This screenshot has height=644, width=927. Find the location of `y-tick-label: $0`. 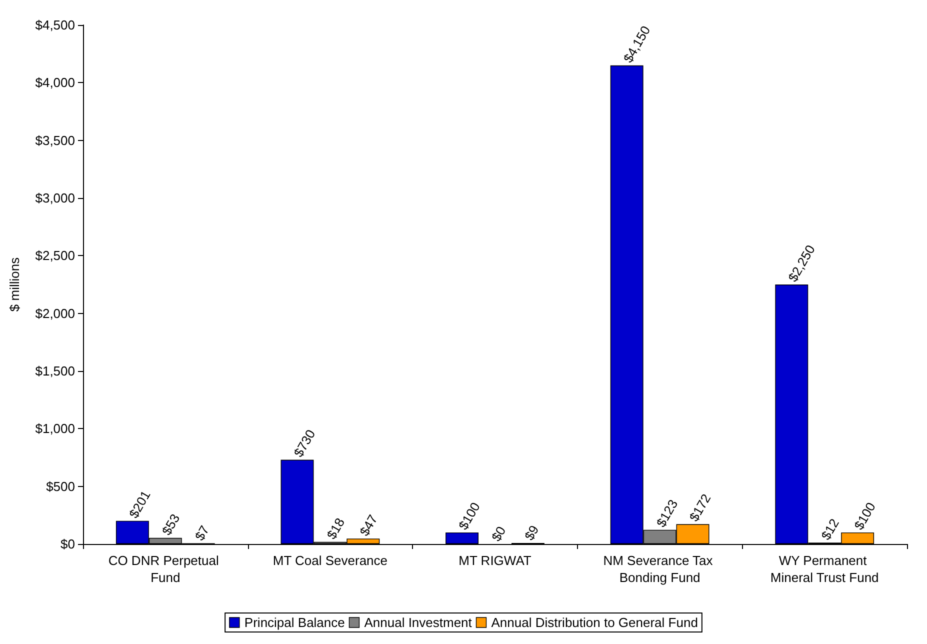

y-tick-label: $0 is located at coordinates (67, 544).